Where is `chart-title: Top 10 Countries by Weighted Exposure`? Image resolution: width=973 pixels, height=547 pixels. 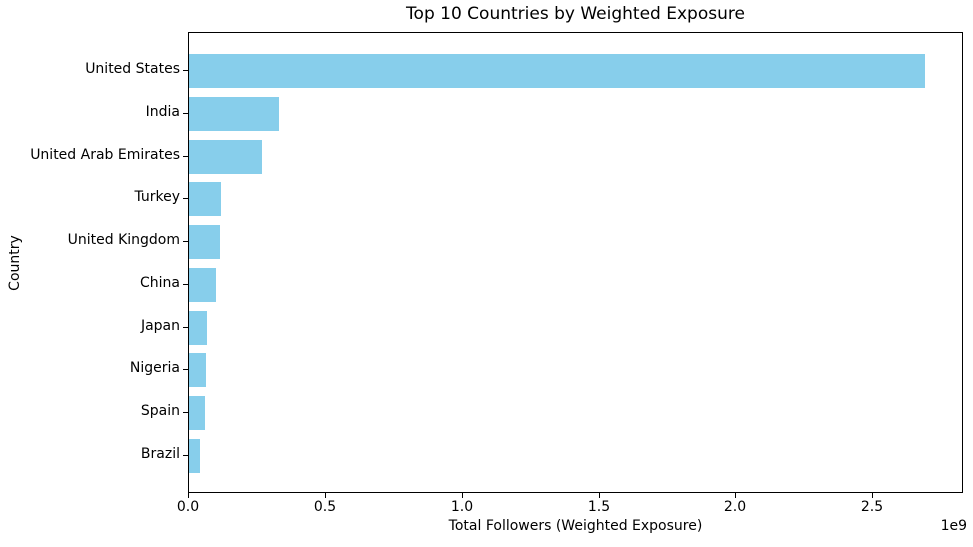
chart-title: Top 10 Countries by Weighted Exposure is located at coordinates (575, 14).